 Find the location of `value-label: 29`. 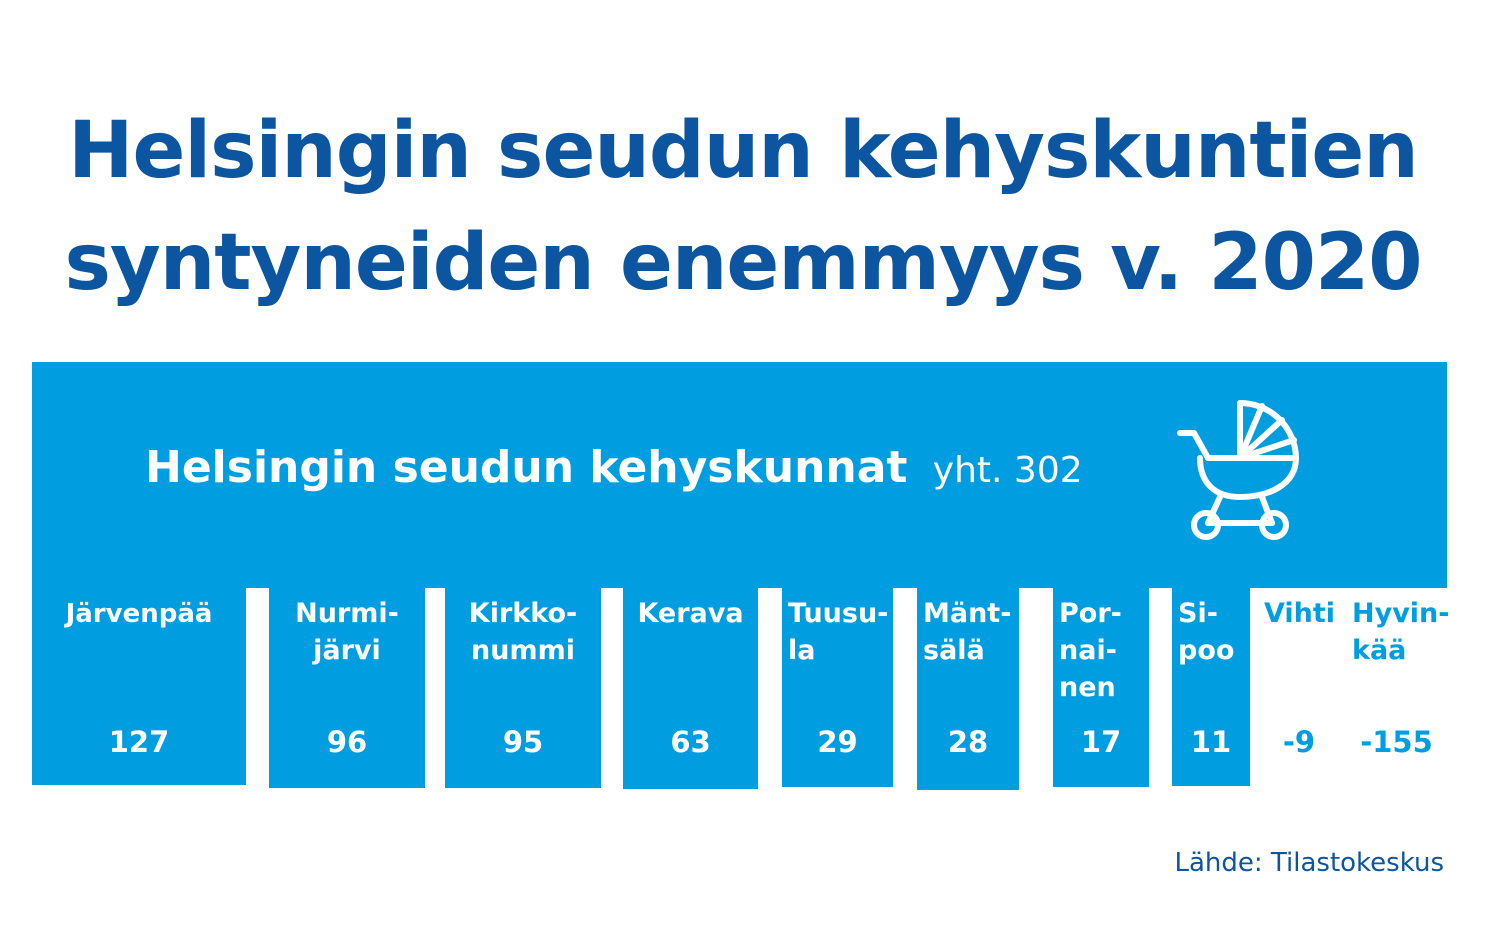

value-label: 29 is located at coordinates (837, 742).